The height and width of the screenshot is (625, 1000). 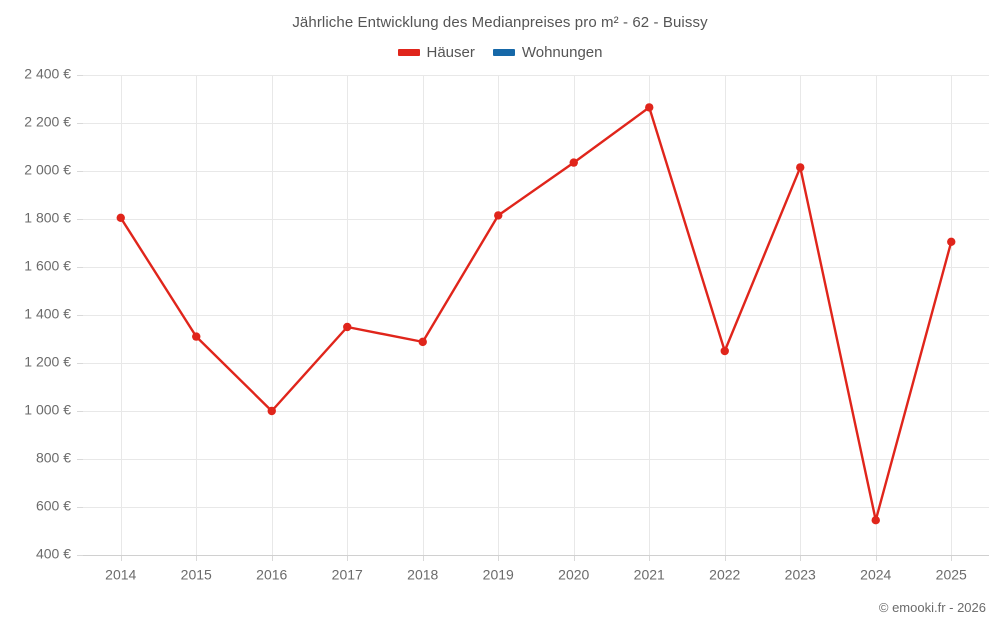 What do you see at coordinates (875, 574) in the screenshot?
I see `x-tick-label: 2024` at bounding box center [875, 574].